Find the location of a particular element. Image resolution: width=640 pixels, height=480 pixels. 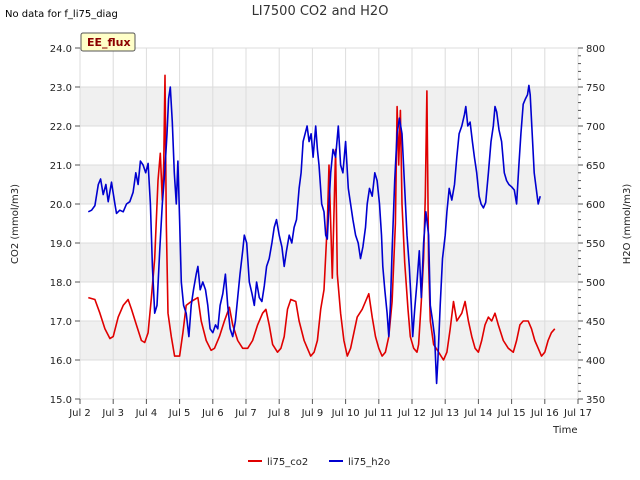

x-tick-label: Jul 12 is located at coordinates (411, 413).